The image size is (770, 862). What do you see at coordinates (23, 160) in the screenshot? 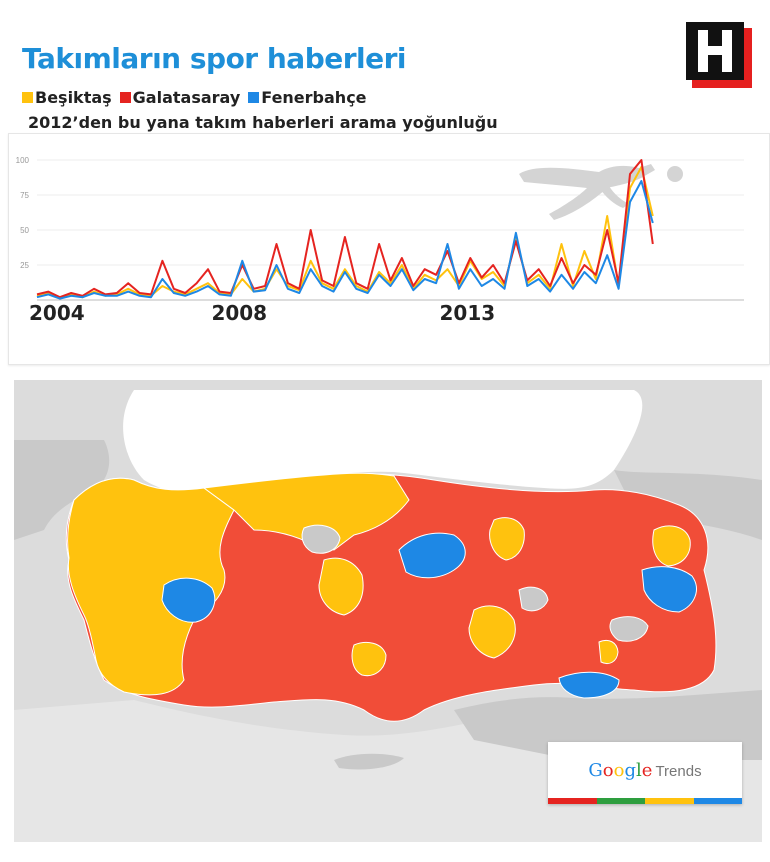
I see `y-tick-label: 100` at bounding box center [23, 160].